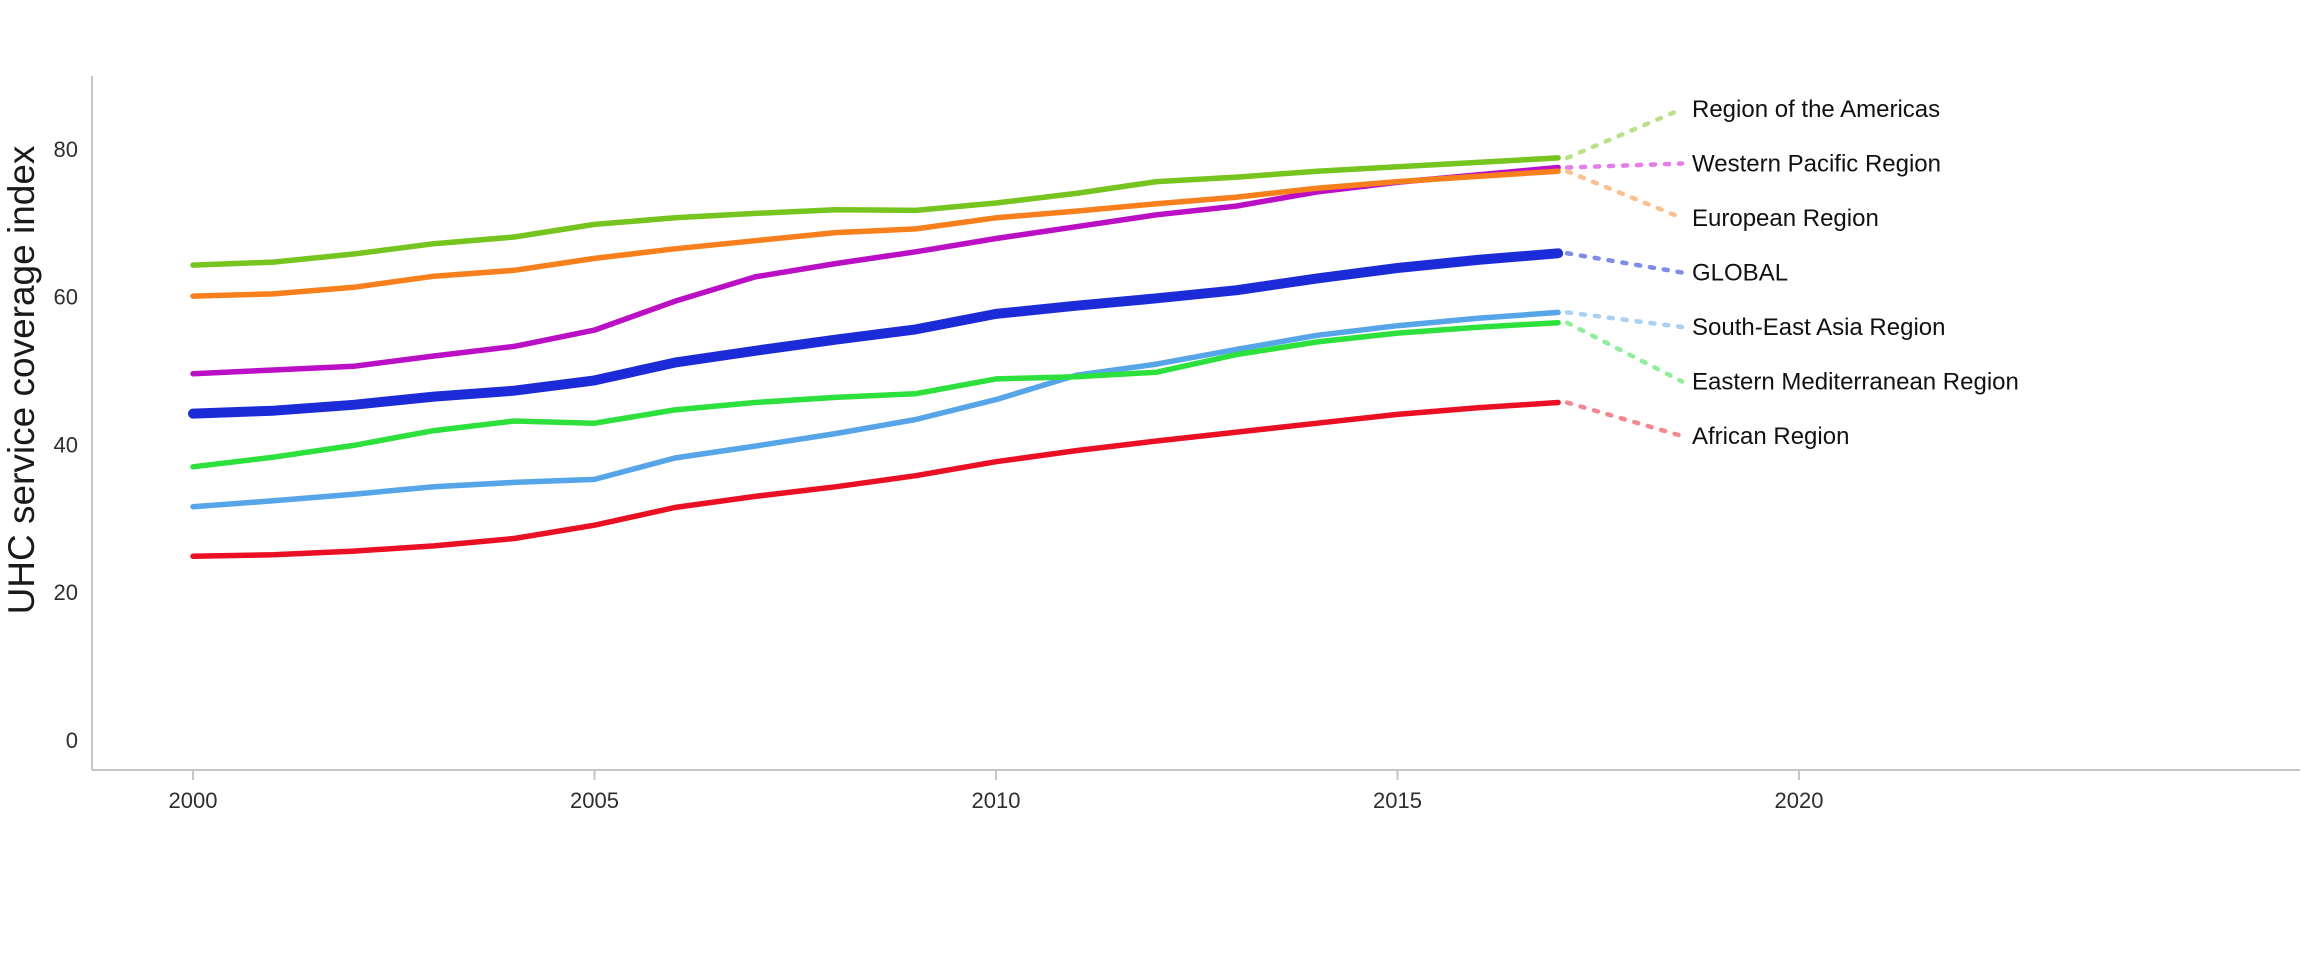 The height and width of the screenshot is (960, 2304). What do you see at coordinates (1624, 194) in the screenshot?
I see `leader-line-european-region` at bounding box center [1624, 194].